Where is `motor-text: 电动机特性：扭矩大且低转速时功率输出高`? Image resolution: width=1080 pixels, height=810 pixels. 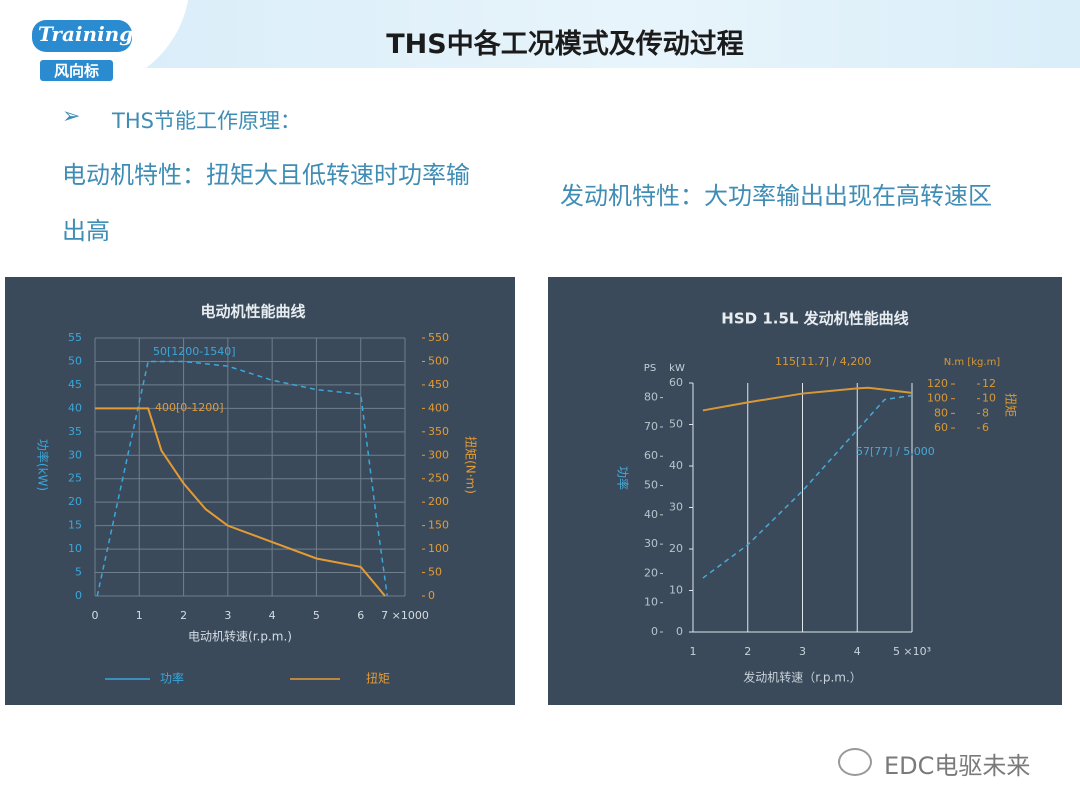
motor-text: 电动机特性：扭矩大且低转速时功率输出高 is located at coordinates (266, 203).